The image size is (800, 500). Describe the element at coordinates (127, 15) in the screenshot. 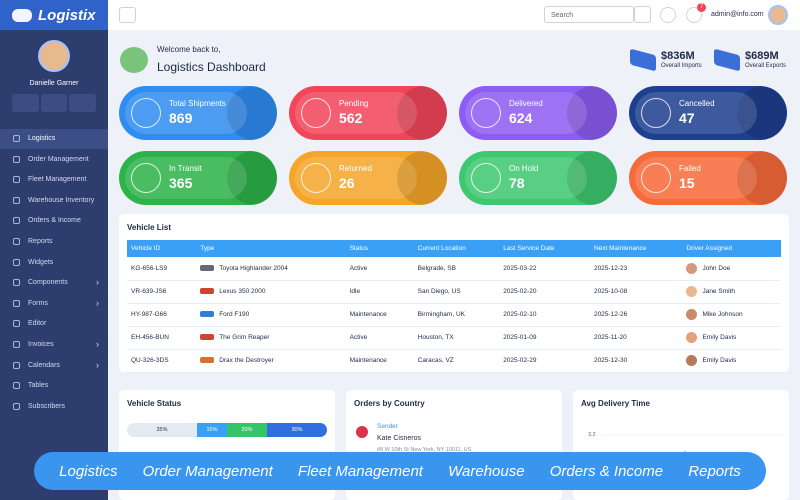

I see `back-button` at that location.